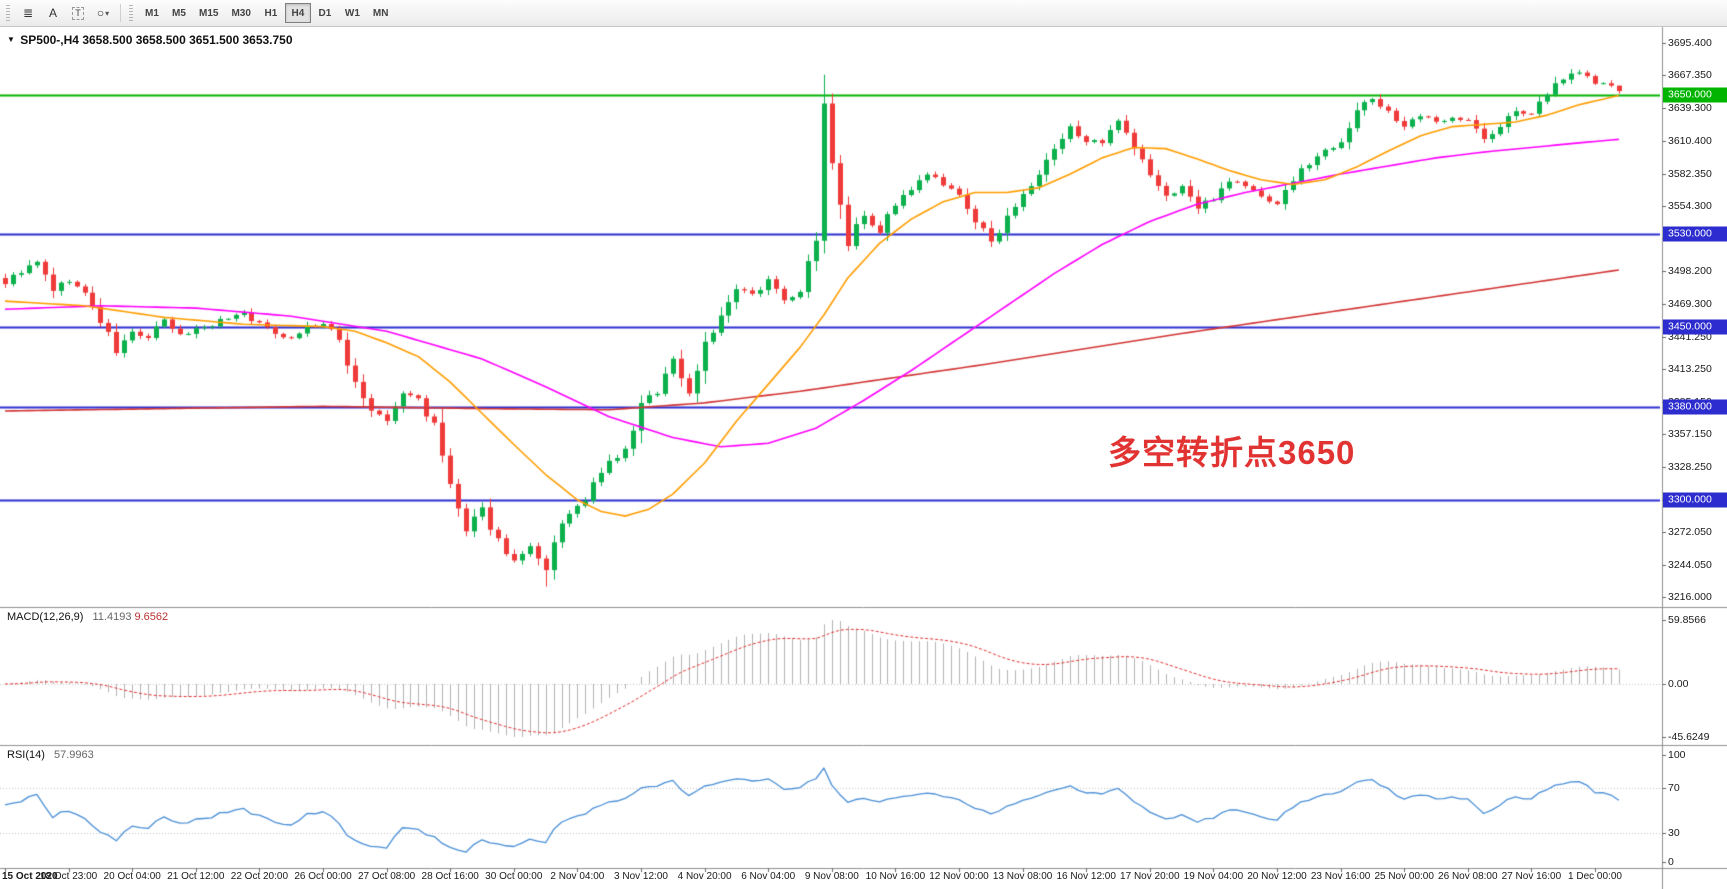  I want to click on price-axis-label: 3357.150, so click(1690, 433).